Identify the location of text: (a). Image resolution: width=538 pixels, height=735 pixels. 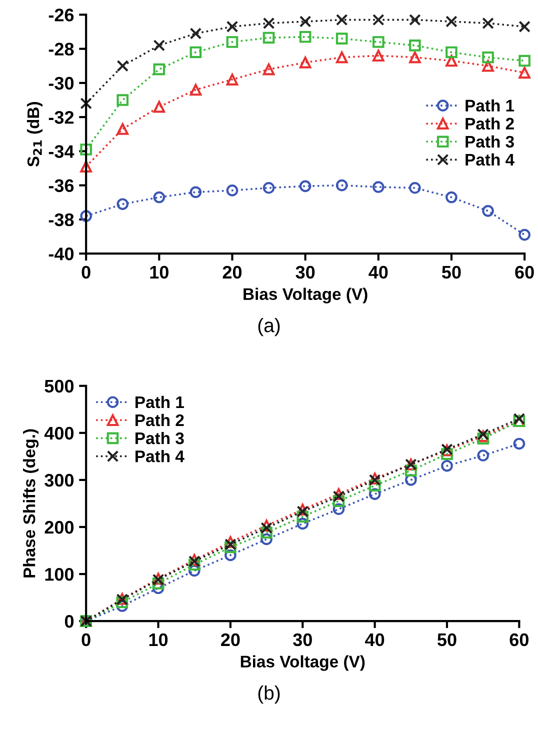
(269, 327).